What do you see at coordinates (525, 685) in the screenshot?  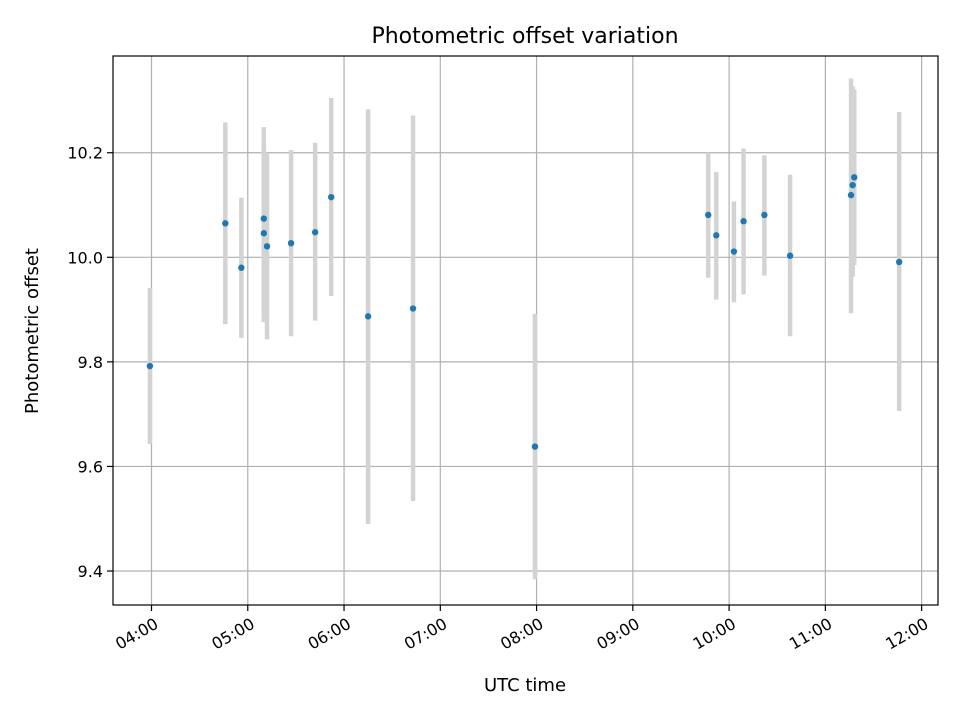 I see `x-axis-label: UTC time` at bounding box center [525, 685].